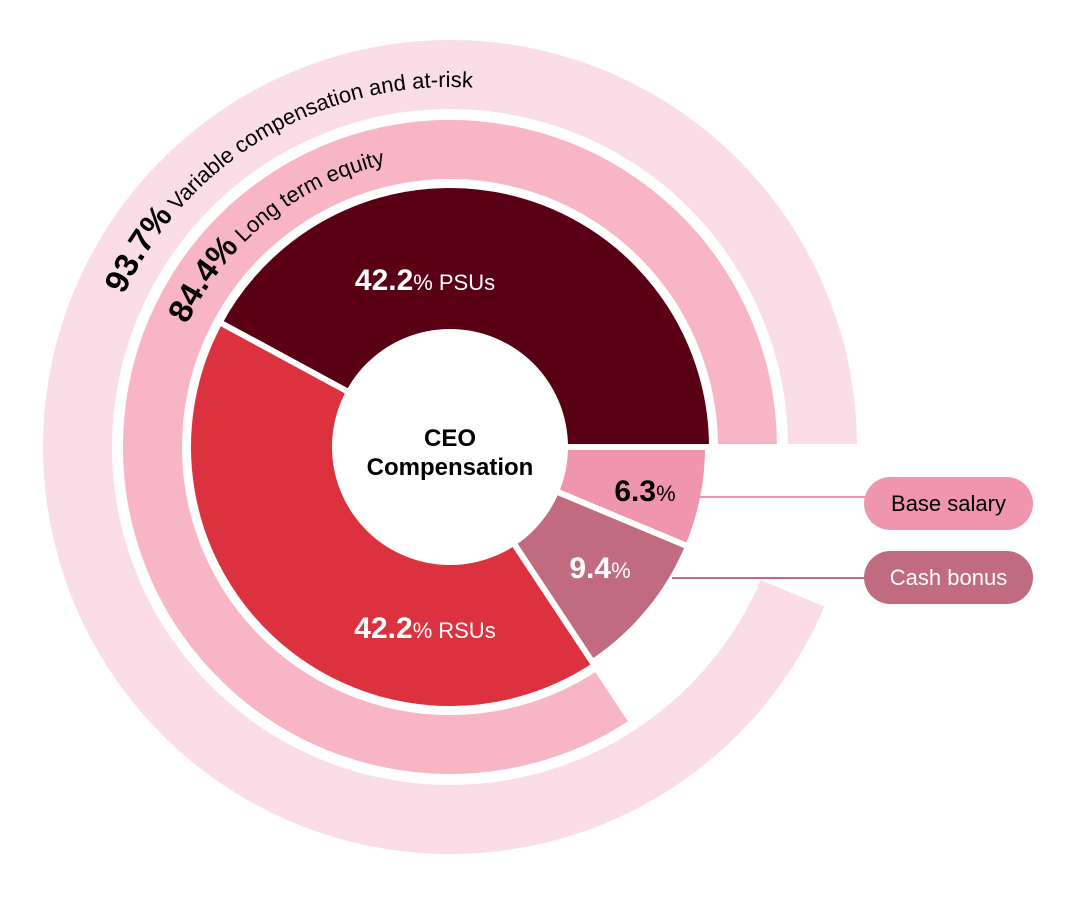 The height and width of the screenshot is (900, 1076). Describe the element at coordinates (948, 577) in the screenshot. I see `legend-cash-bonus: Cash bonus` at that location.